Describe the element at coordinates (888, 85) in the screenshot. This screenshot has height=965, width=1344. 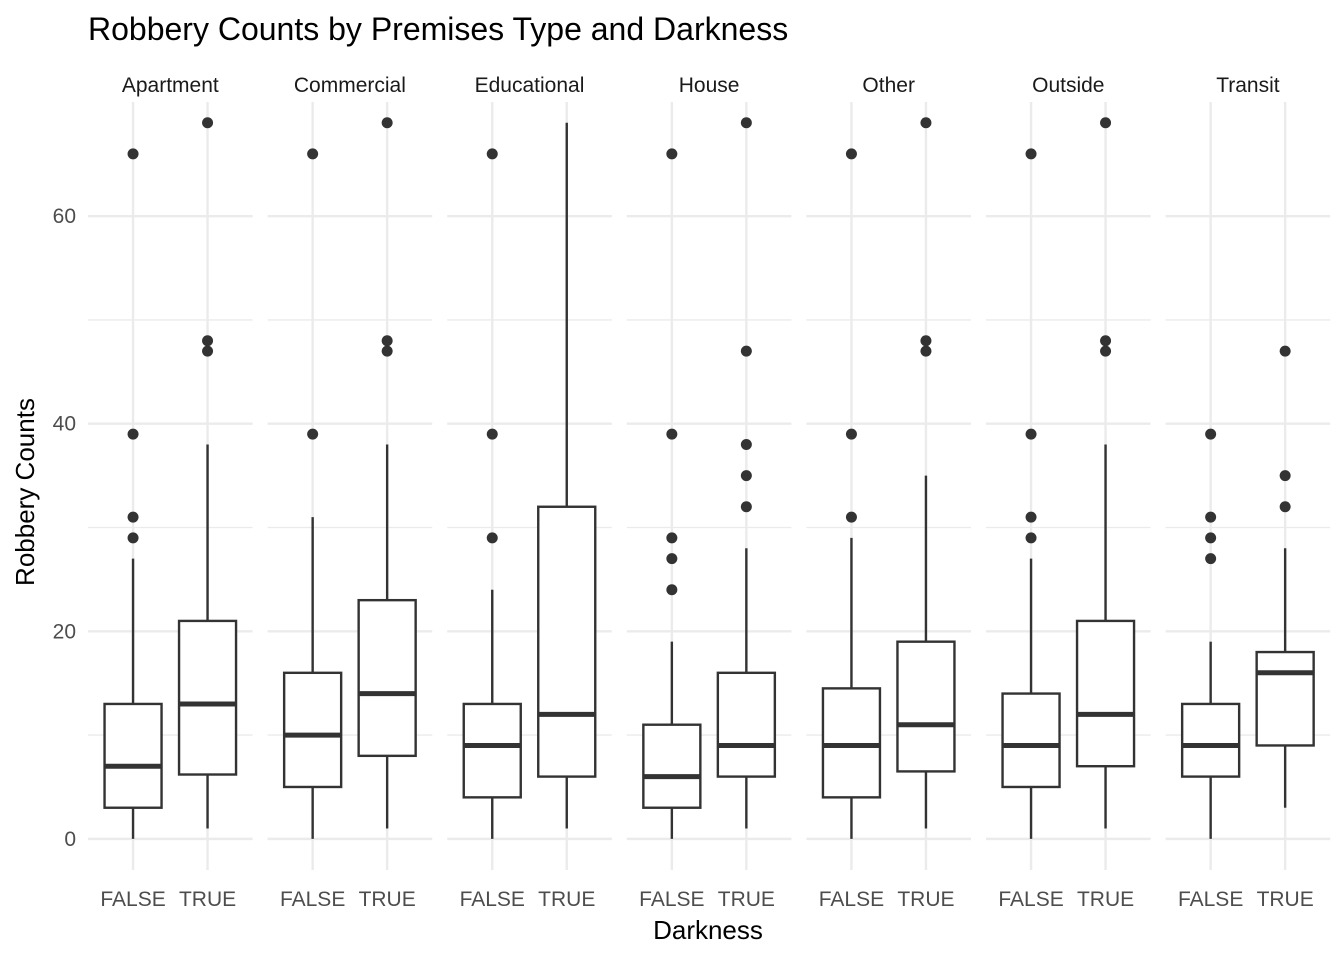
I see `facet-label-other: Other` at that location.